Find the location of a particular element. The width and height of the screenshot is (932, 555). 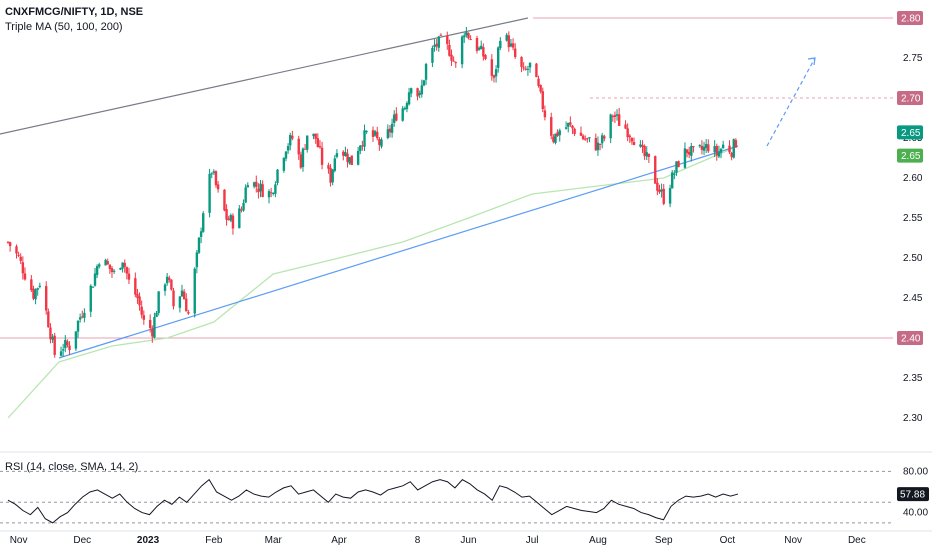

rsi-legend: RSI (14, close, SMA, 14, 2) is located at coordinates (72, 467).